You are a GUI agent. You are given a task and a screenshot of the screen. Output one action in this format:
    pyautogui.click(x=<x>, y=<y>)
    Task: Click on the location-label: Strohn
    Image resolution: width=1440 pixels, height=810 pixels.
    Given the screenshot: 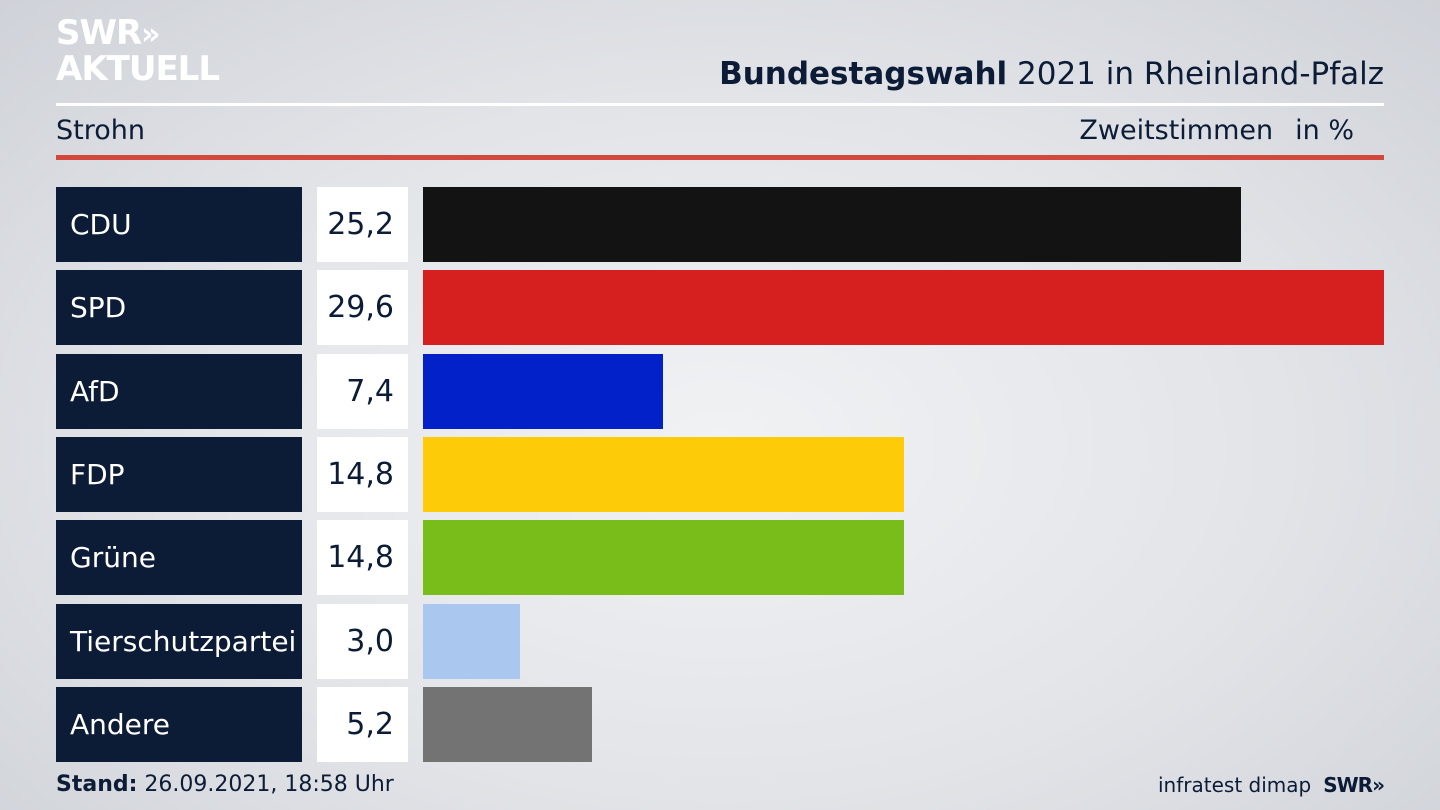 What is the action you would take?
    pyautogui.click(x=100, y=130)
    